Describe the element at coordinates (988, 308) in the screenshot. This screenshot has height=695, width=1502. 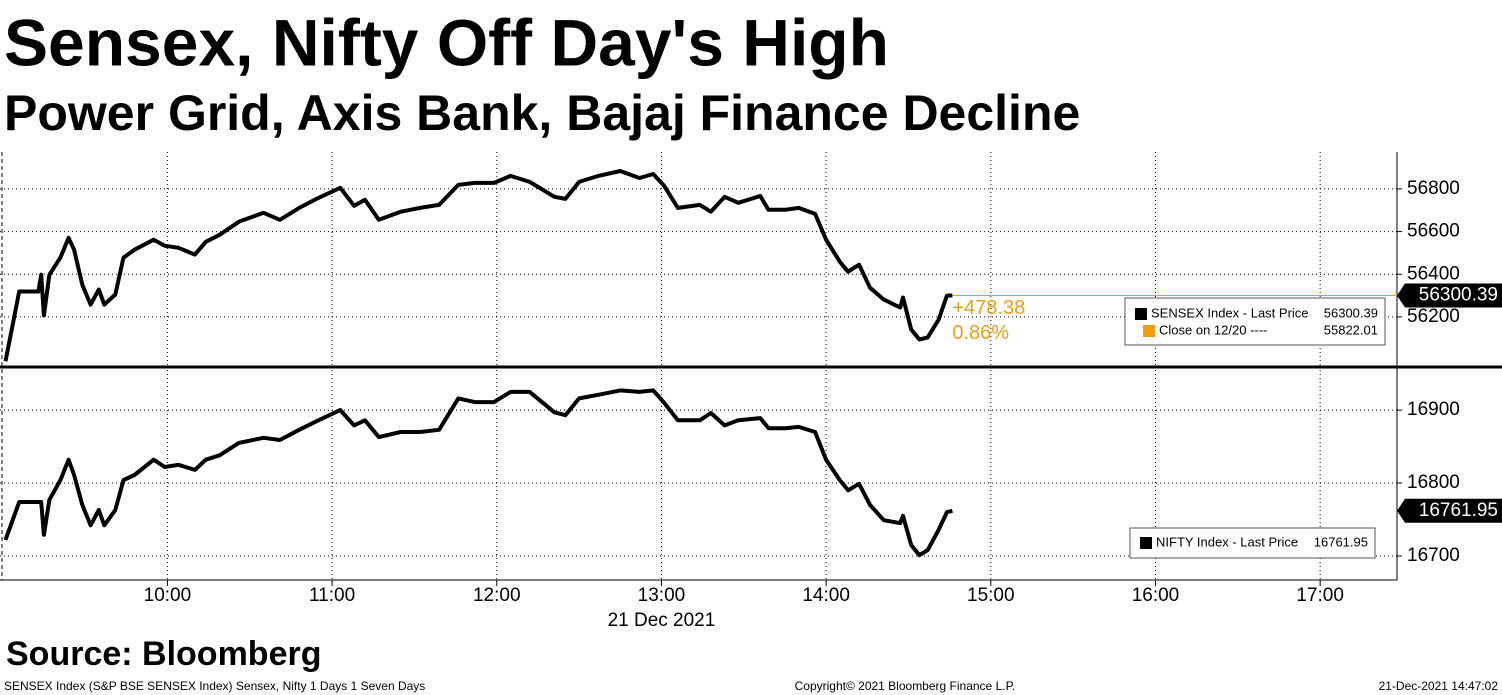
I see `change-label: +478.38` at that location.